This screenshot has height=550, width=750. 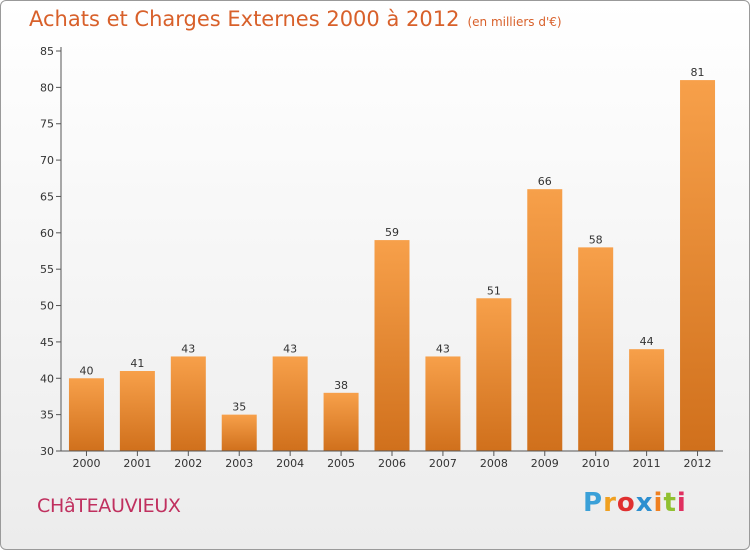 What do you see at coordinates (47, 196) in the screenshot?
I see `y-tick-label: 65` at bounding box center [47, 196].